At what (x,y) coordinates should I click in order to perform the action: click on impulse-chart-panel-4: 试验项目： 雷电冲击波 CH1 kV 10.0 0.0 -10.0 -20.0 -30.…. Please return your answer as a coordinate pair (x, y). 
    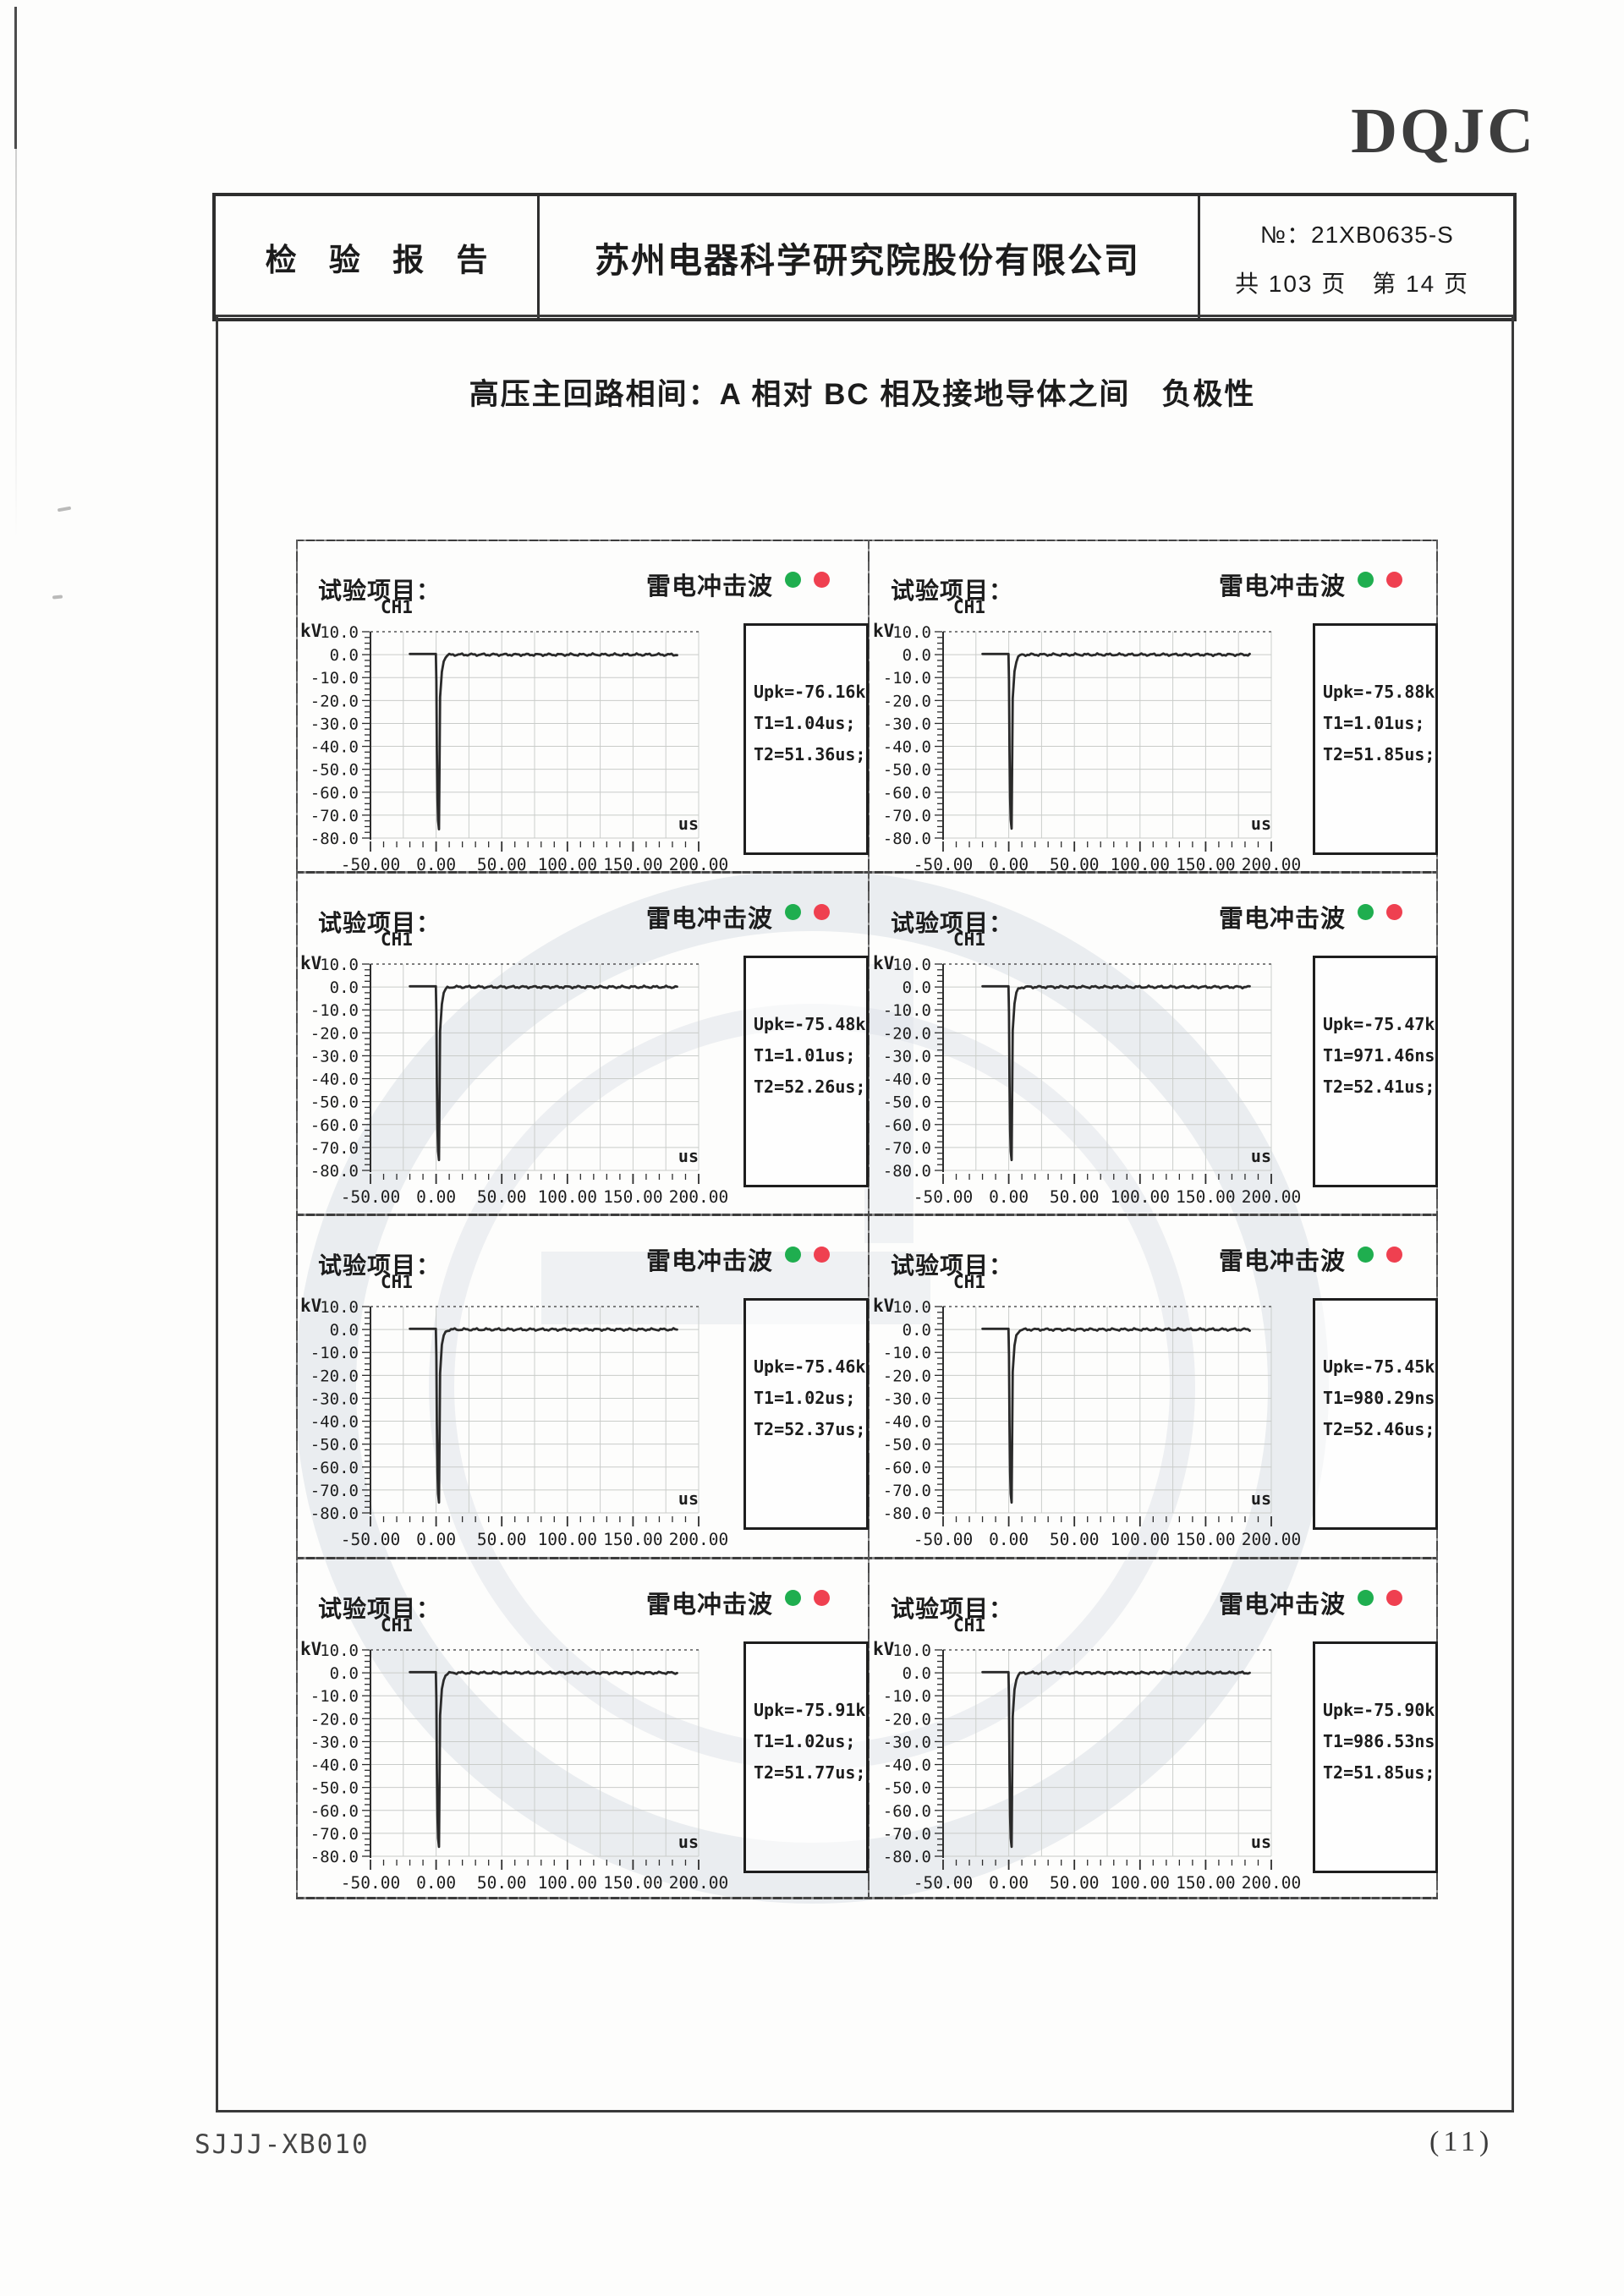
    Looking at the image, I should click on (1153, 1044).